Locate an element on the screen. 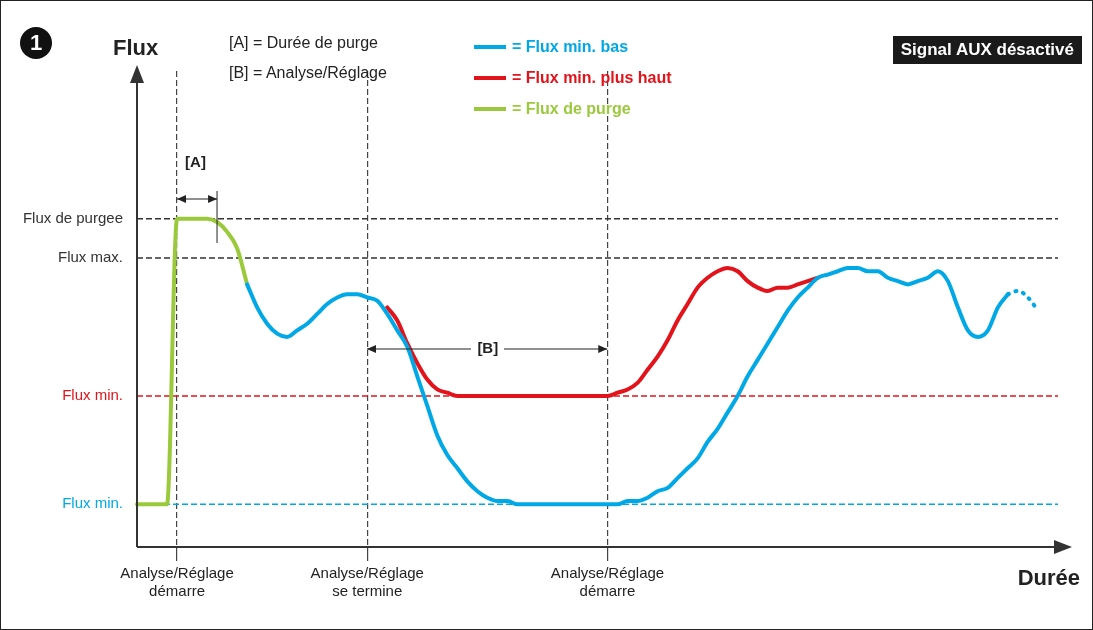  text: [A] is located at coordinates (195, 162).